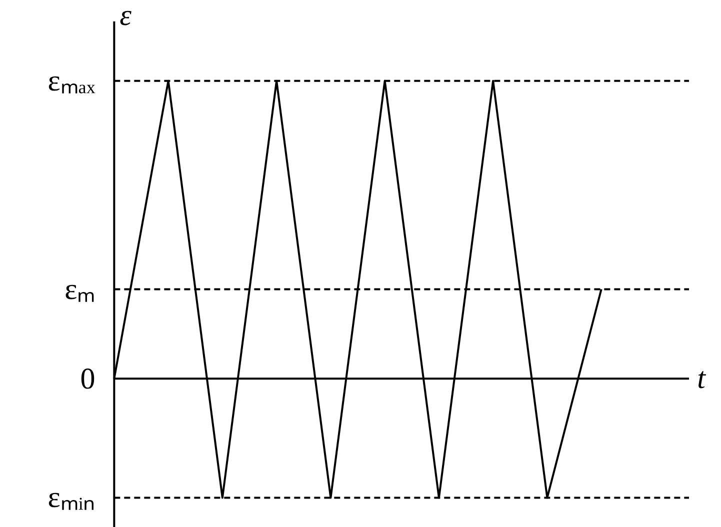  What do you see at coordinates (72, 81) in the screenshot?
I see `ref-line-label: εₘₐₓ` at bounding box center [72, 81].